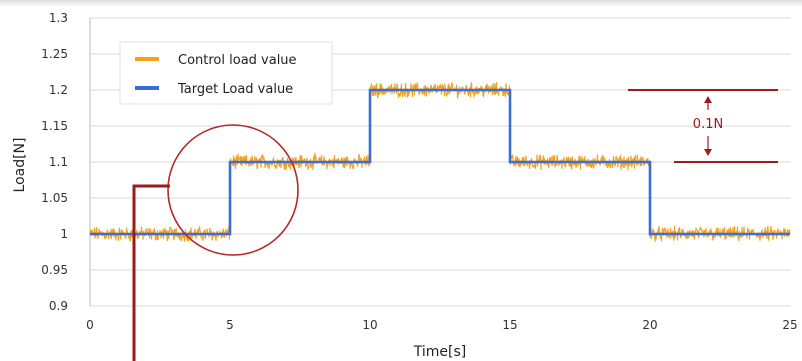 Image resolution: width=802 pixels, height=361 pixels. What do you see at coordinates (58, 90) in the screenshot?
I see `y-tick-label: 1.2` at bounding box center [58, 90].